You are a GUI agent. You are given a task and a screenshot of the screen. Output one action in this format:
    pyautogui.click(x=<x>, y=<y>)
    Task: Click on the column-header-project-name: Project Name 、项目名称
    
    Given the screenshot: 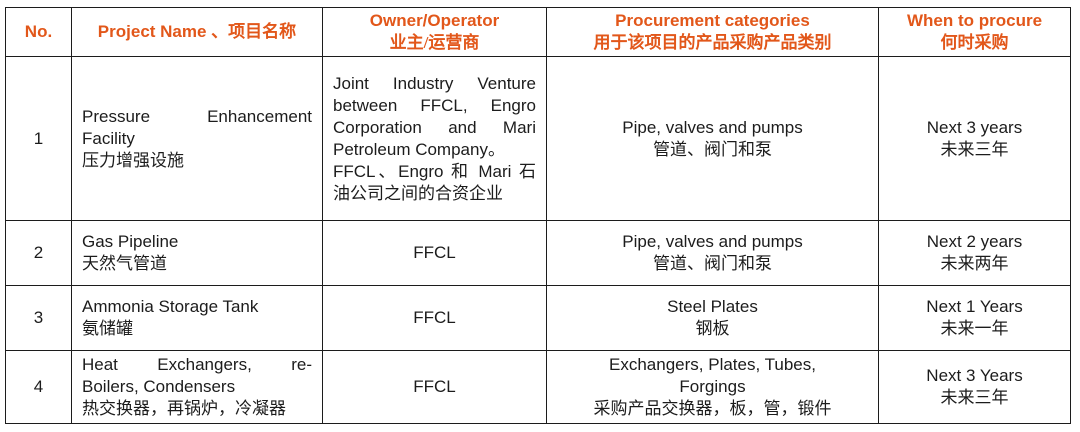 What is the action you would take?
    pyautogui.click(x=197, y=32)
    